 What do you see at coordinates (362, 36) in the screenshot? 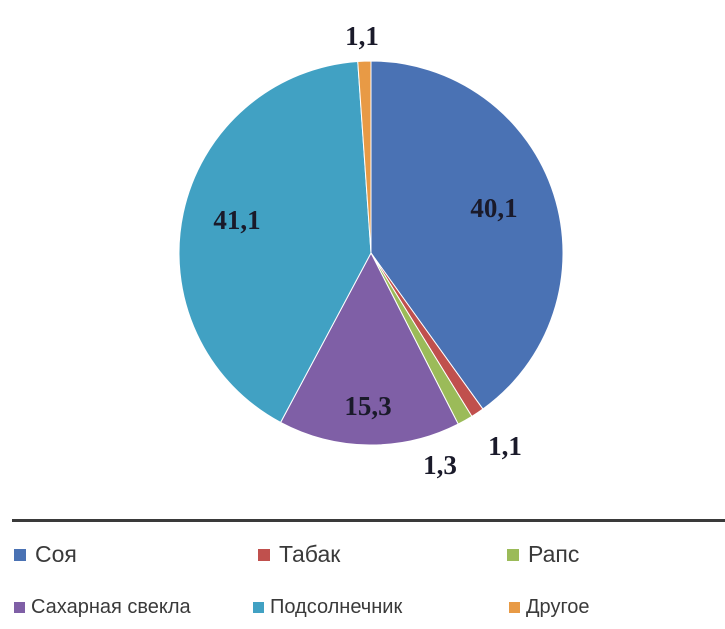
I see `slice-label-other: 1,1` at bounding box center [362, 36].